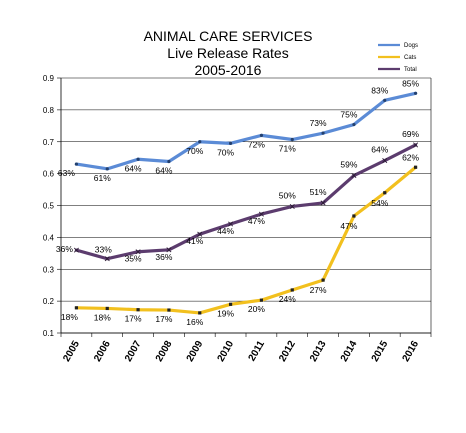  Describe the element at coordinates (194, 322) in the screenshot. I see `data-label-cats: 16%` at that location.